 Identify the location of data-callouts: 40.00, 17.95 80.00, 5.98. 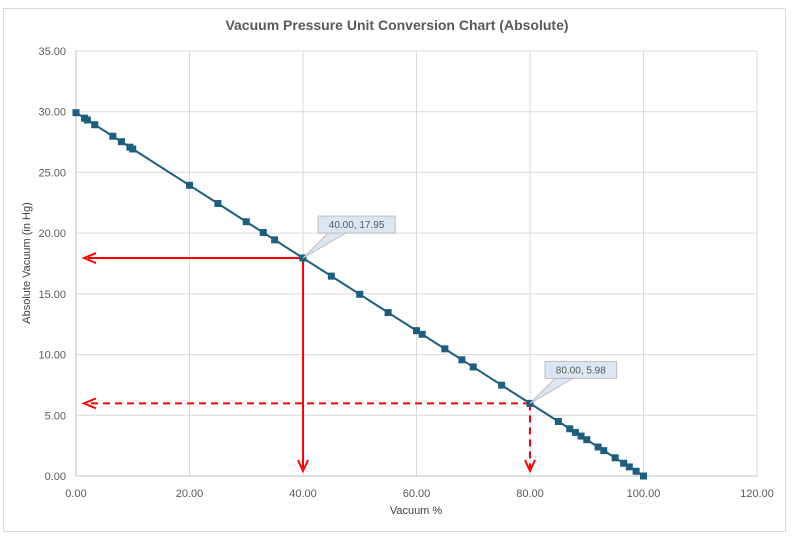
(460, 309).